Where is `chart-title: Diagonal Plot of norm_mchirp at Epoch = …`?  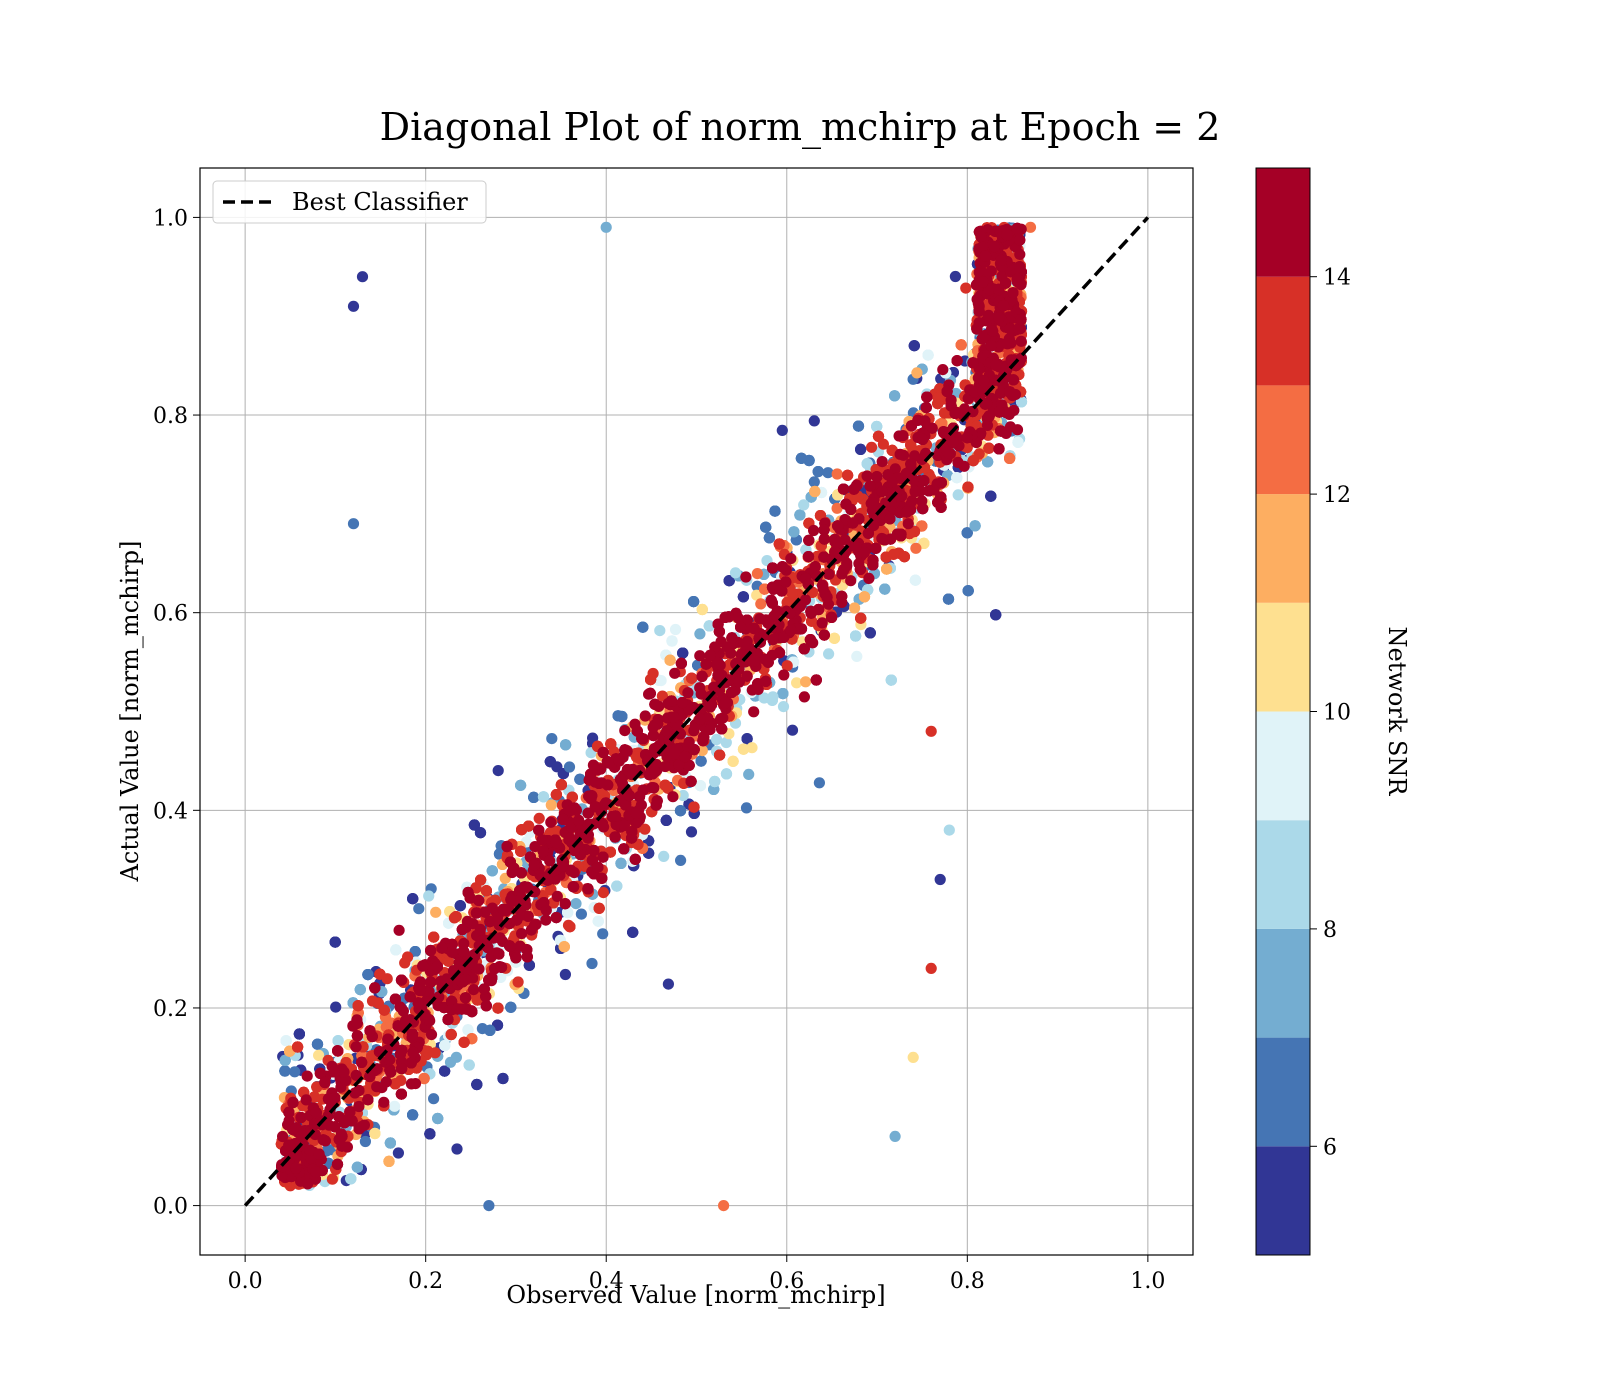 chart-title: Diagonal Plot of norm_mchirp at Epoch = … is located at coordinates (800, 127).